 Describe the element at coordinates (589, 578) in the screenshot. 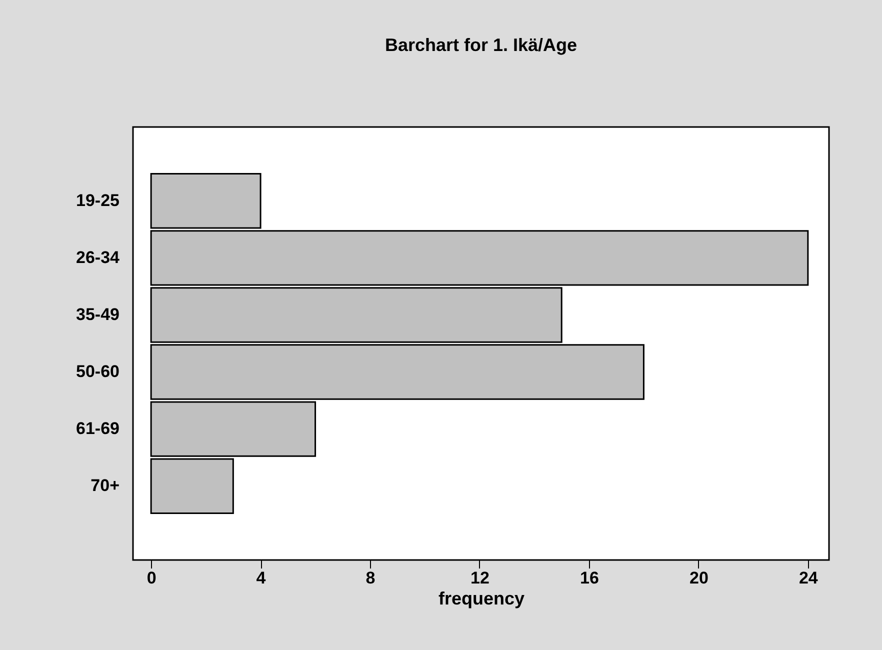

I see `x-tick-label: 16` at that location.